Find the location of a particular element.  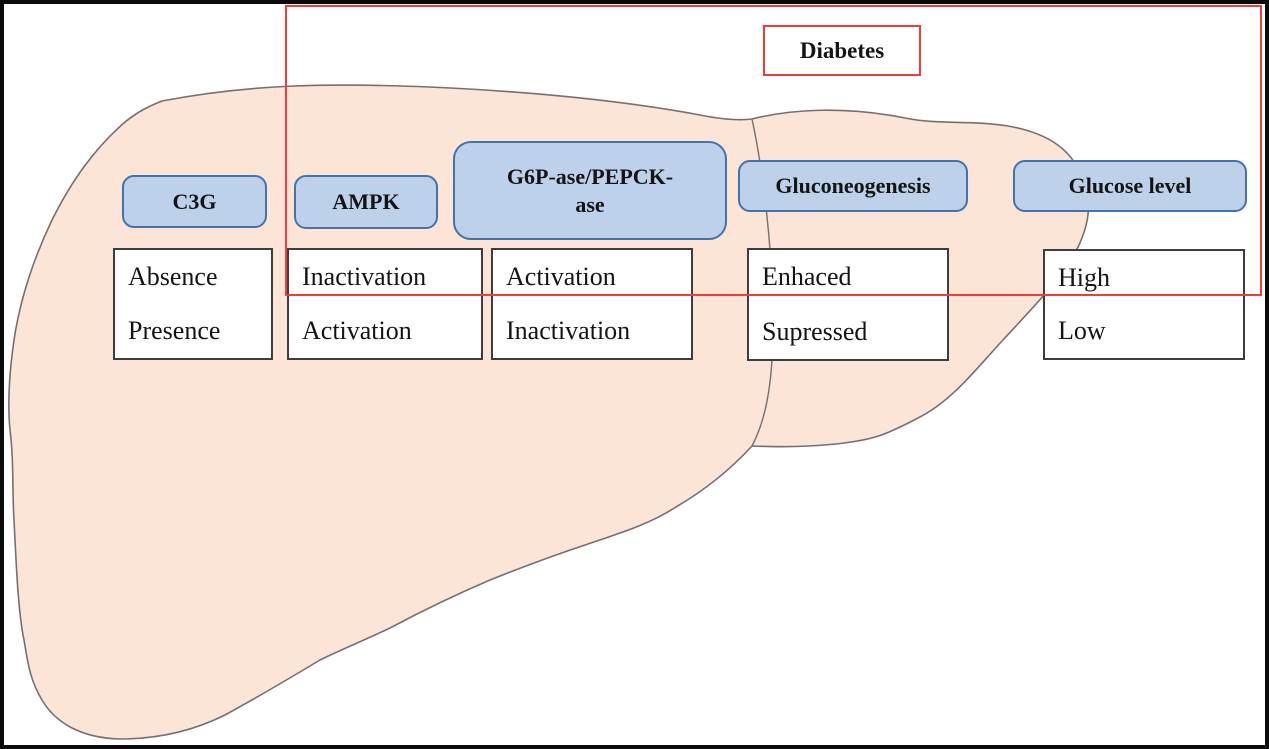

c3g-values-box: Absence Presence is located at coordinates (193, 304).